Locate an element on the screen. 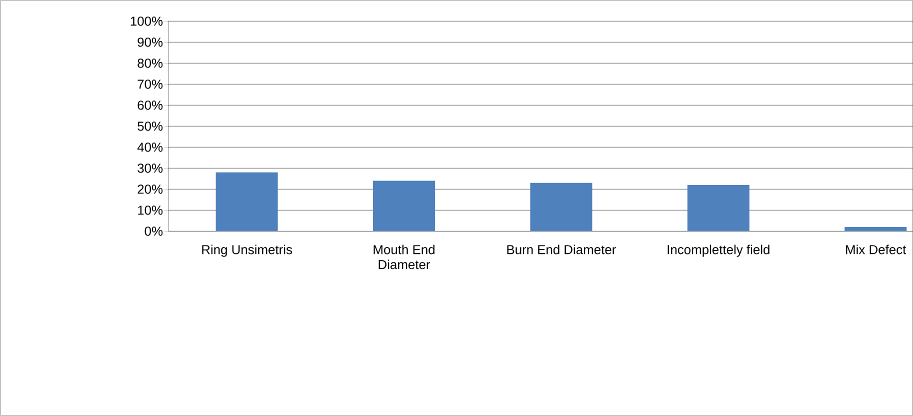 The image size is (913, 416). y-tick-label: 10% is located at coordinates (150, 210).